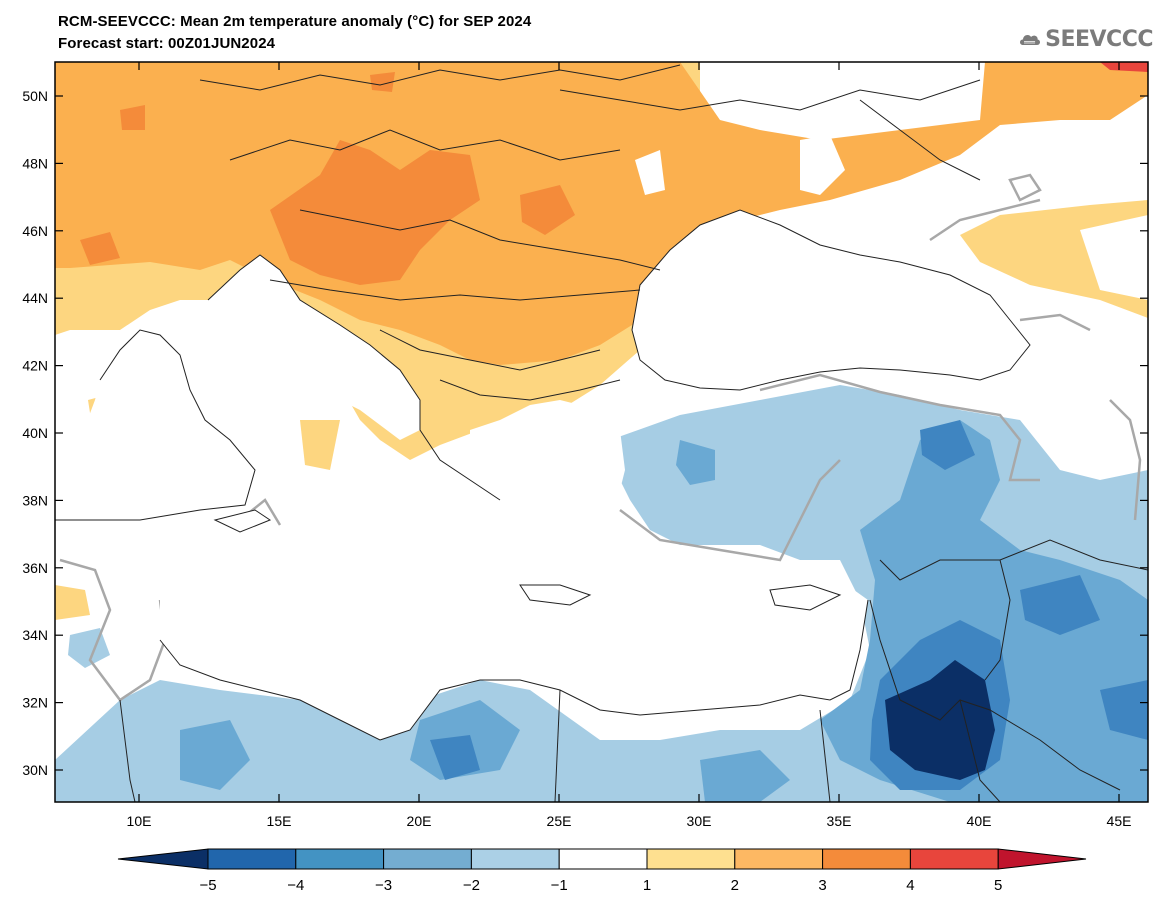 This screenshot has height=907, width=1165. I want to click on cool-2-3-egypt, so click(745, 776).